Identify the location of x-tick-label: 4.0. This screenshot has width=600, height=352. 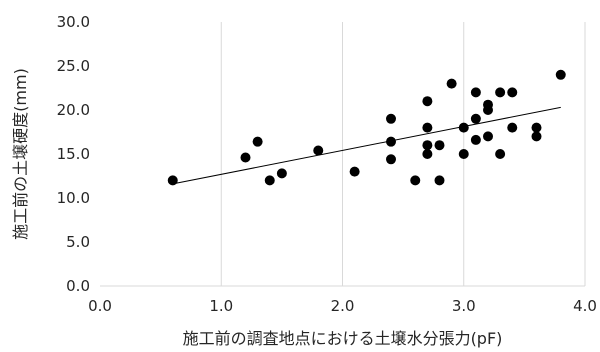
(585, 306).